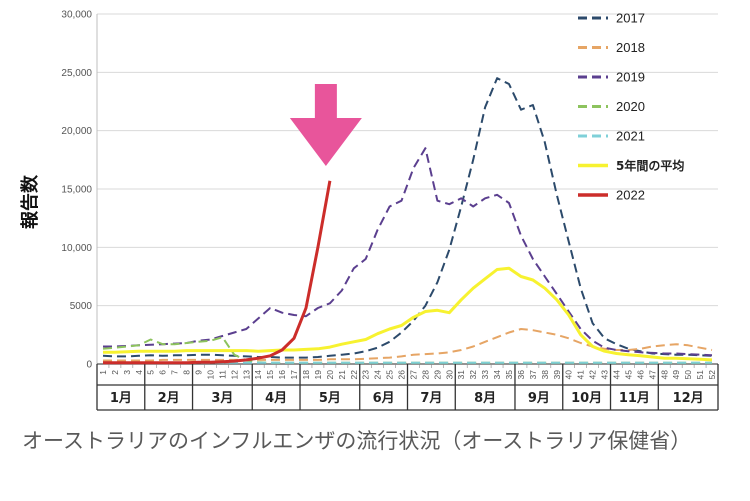  Describe the element at coordinates (616, 375) in the screenshot. I see `x-tick-label: 44` at that location.